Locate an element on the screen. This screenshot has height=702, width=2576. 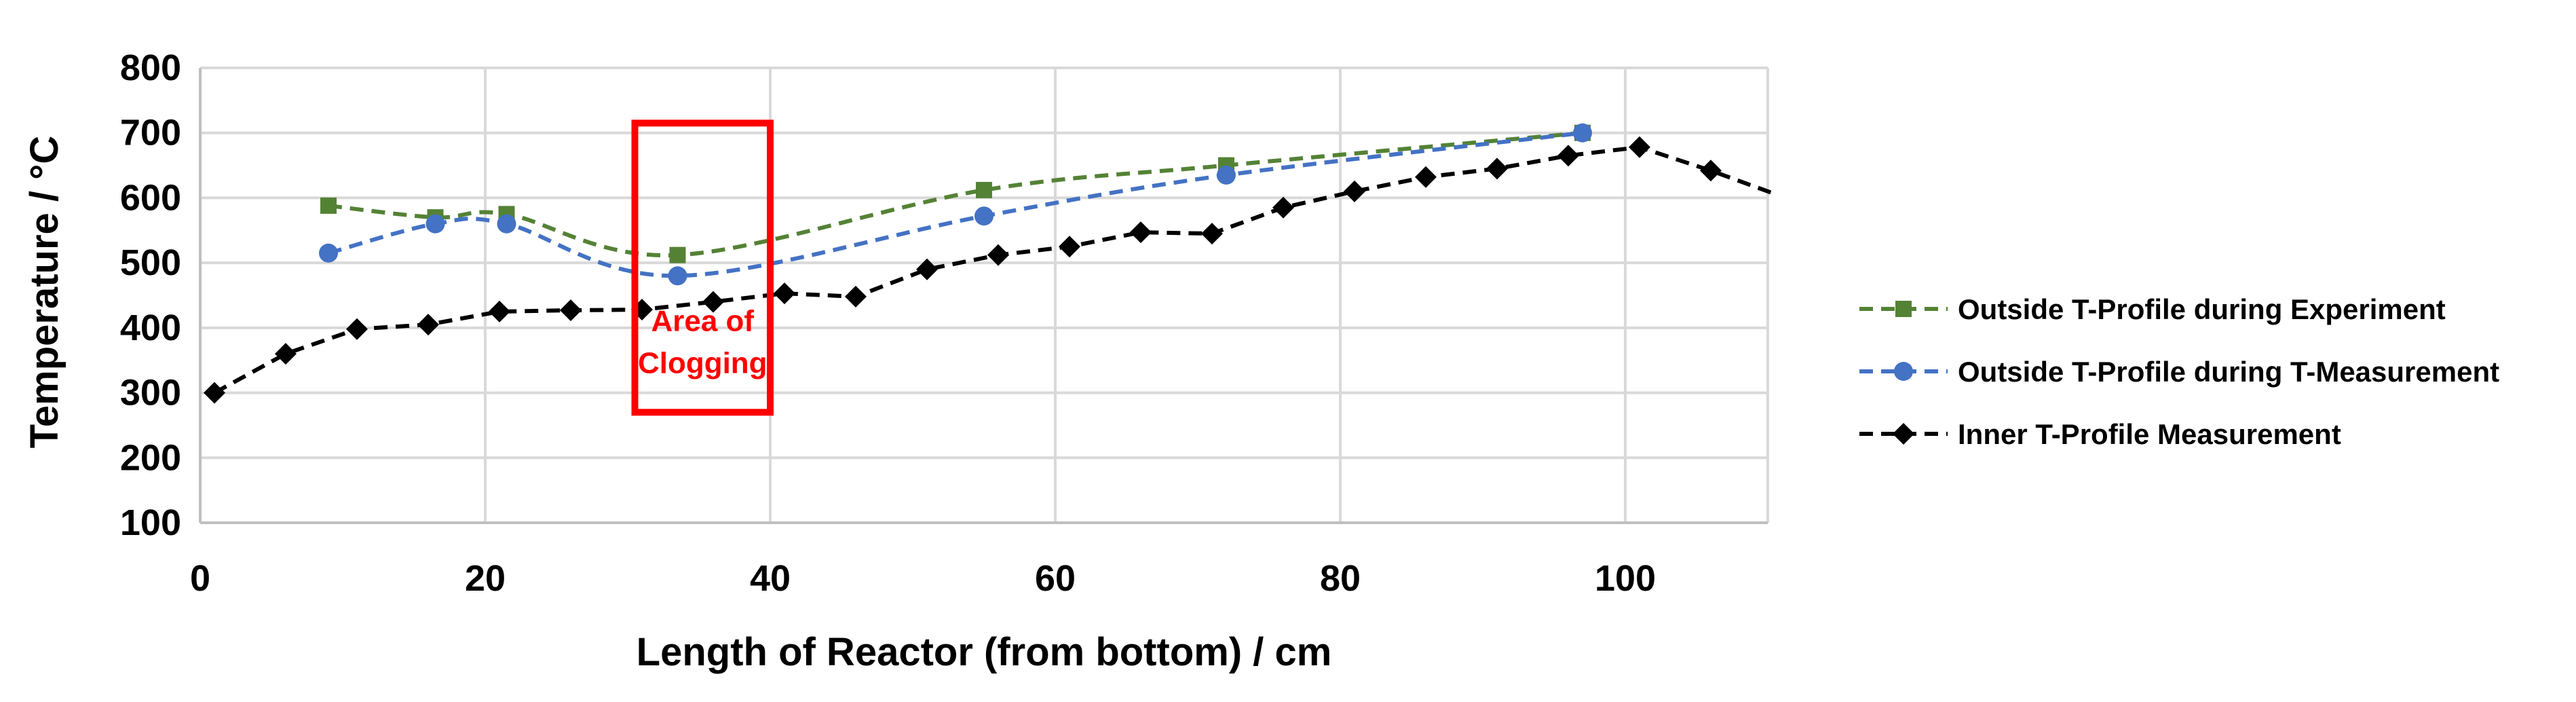
legend-entry: Outside T-Profile during T-Measurement is located at coordinates (2179, 372).